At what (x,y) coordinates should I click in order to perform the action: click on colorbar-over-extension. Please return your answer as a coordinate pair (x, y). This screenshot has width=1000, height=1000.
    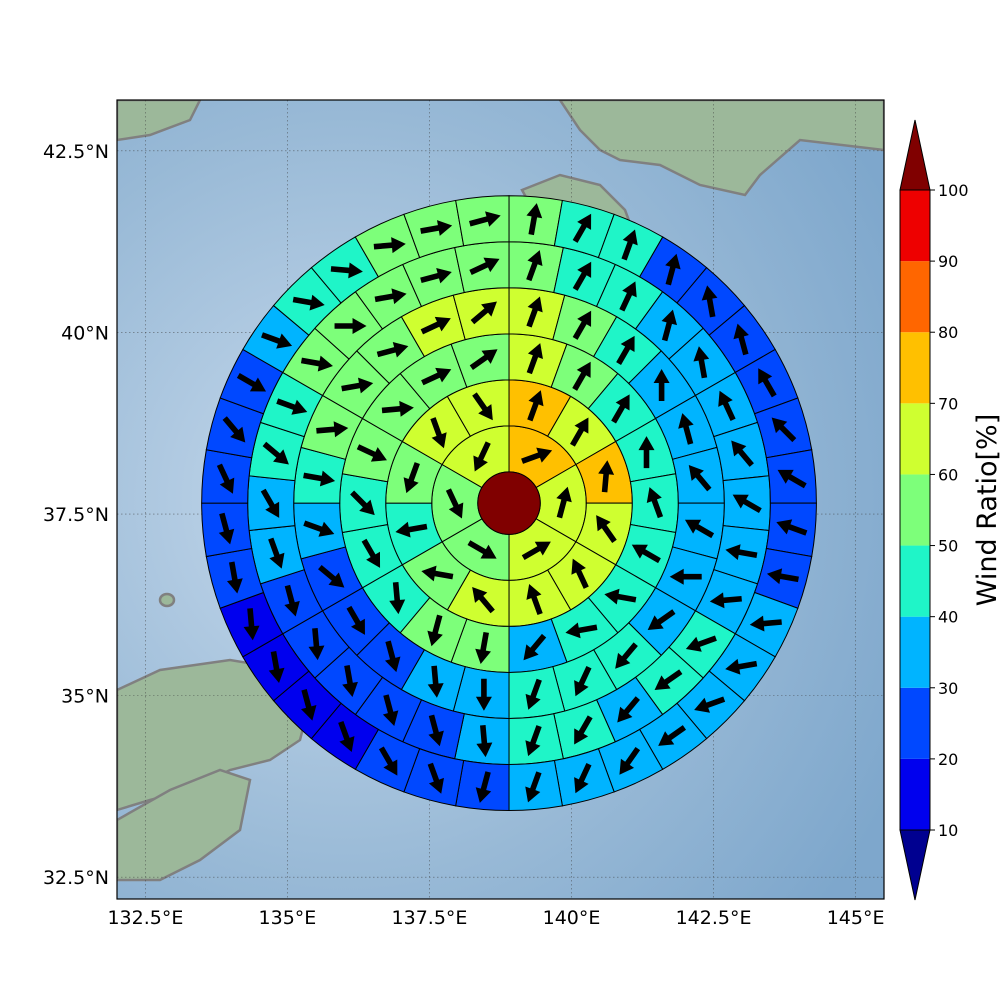
    Looking at the image, I should click on (915, 155).